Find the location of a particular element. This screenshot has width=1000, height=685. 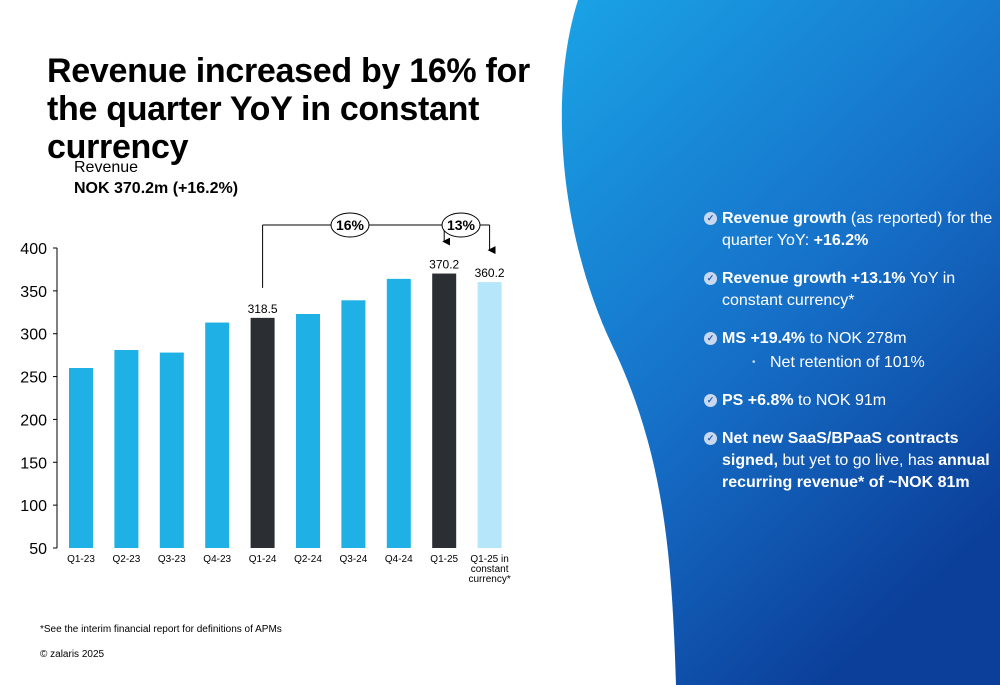

y-axis: 50 100 150 200 250 300 350 400 is located at coordinates (39, 399).